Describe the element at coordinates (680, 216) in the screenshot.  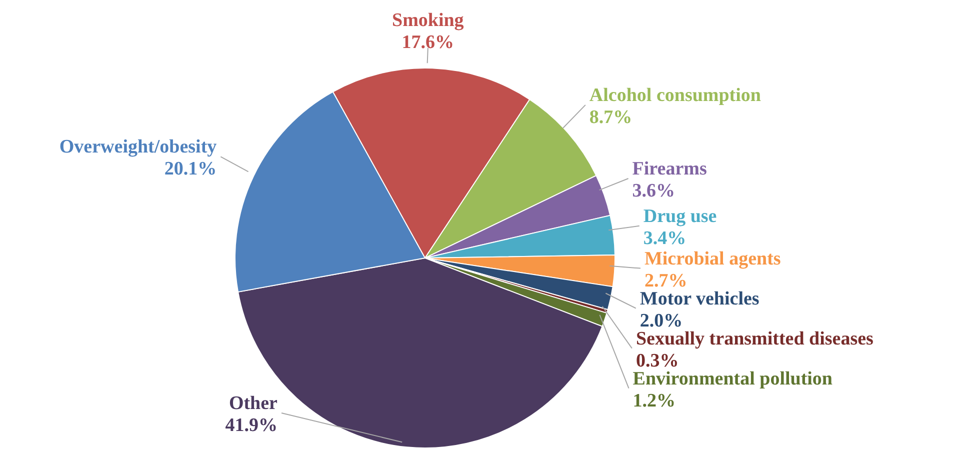
I see `slice-label: Drug use` at that location.